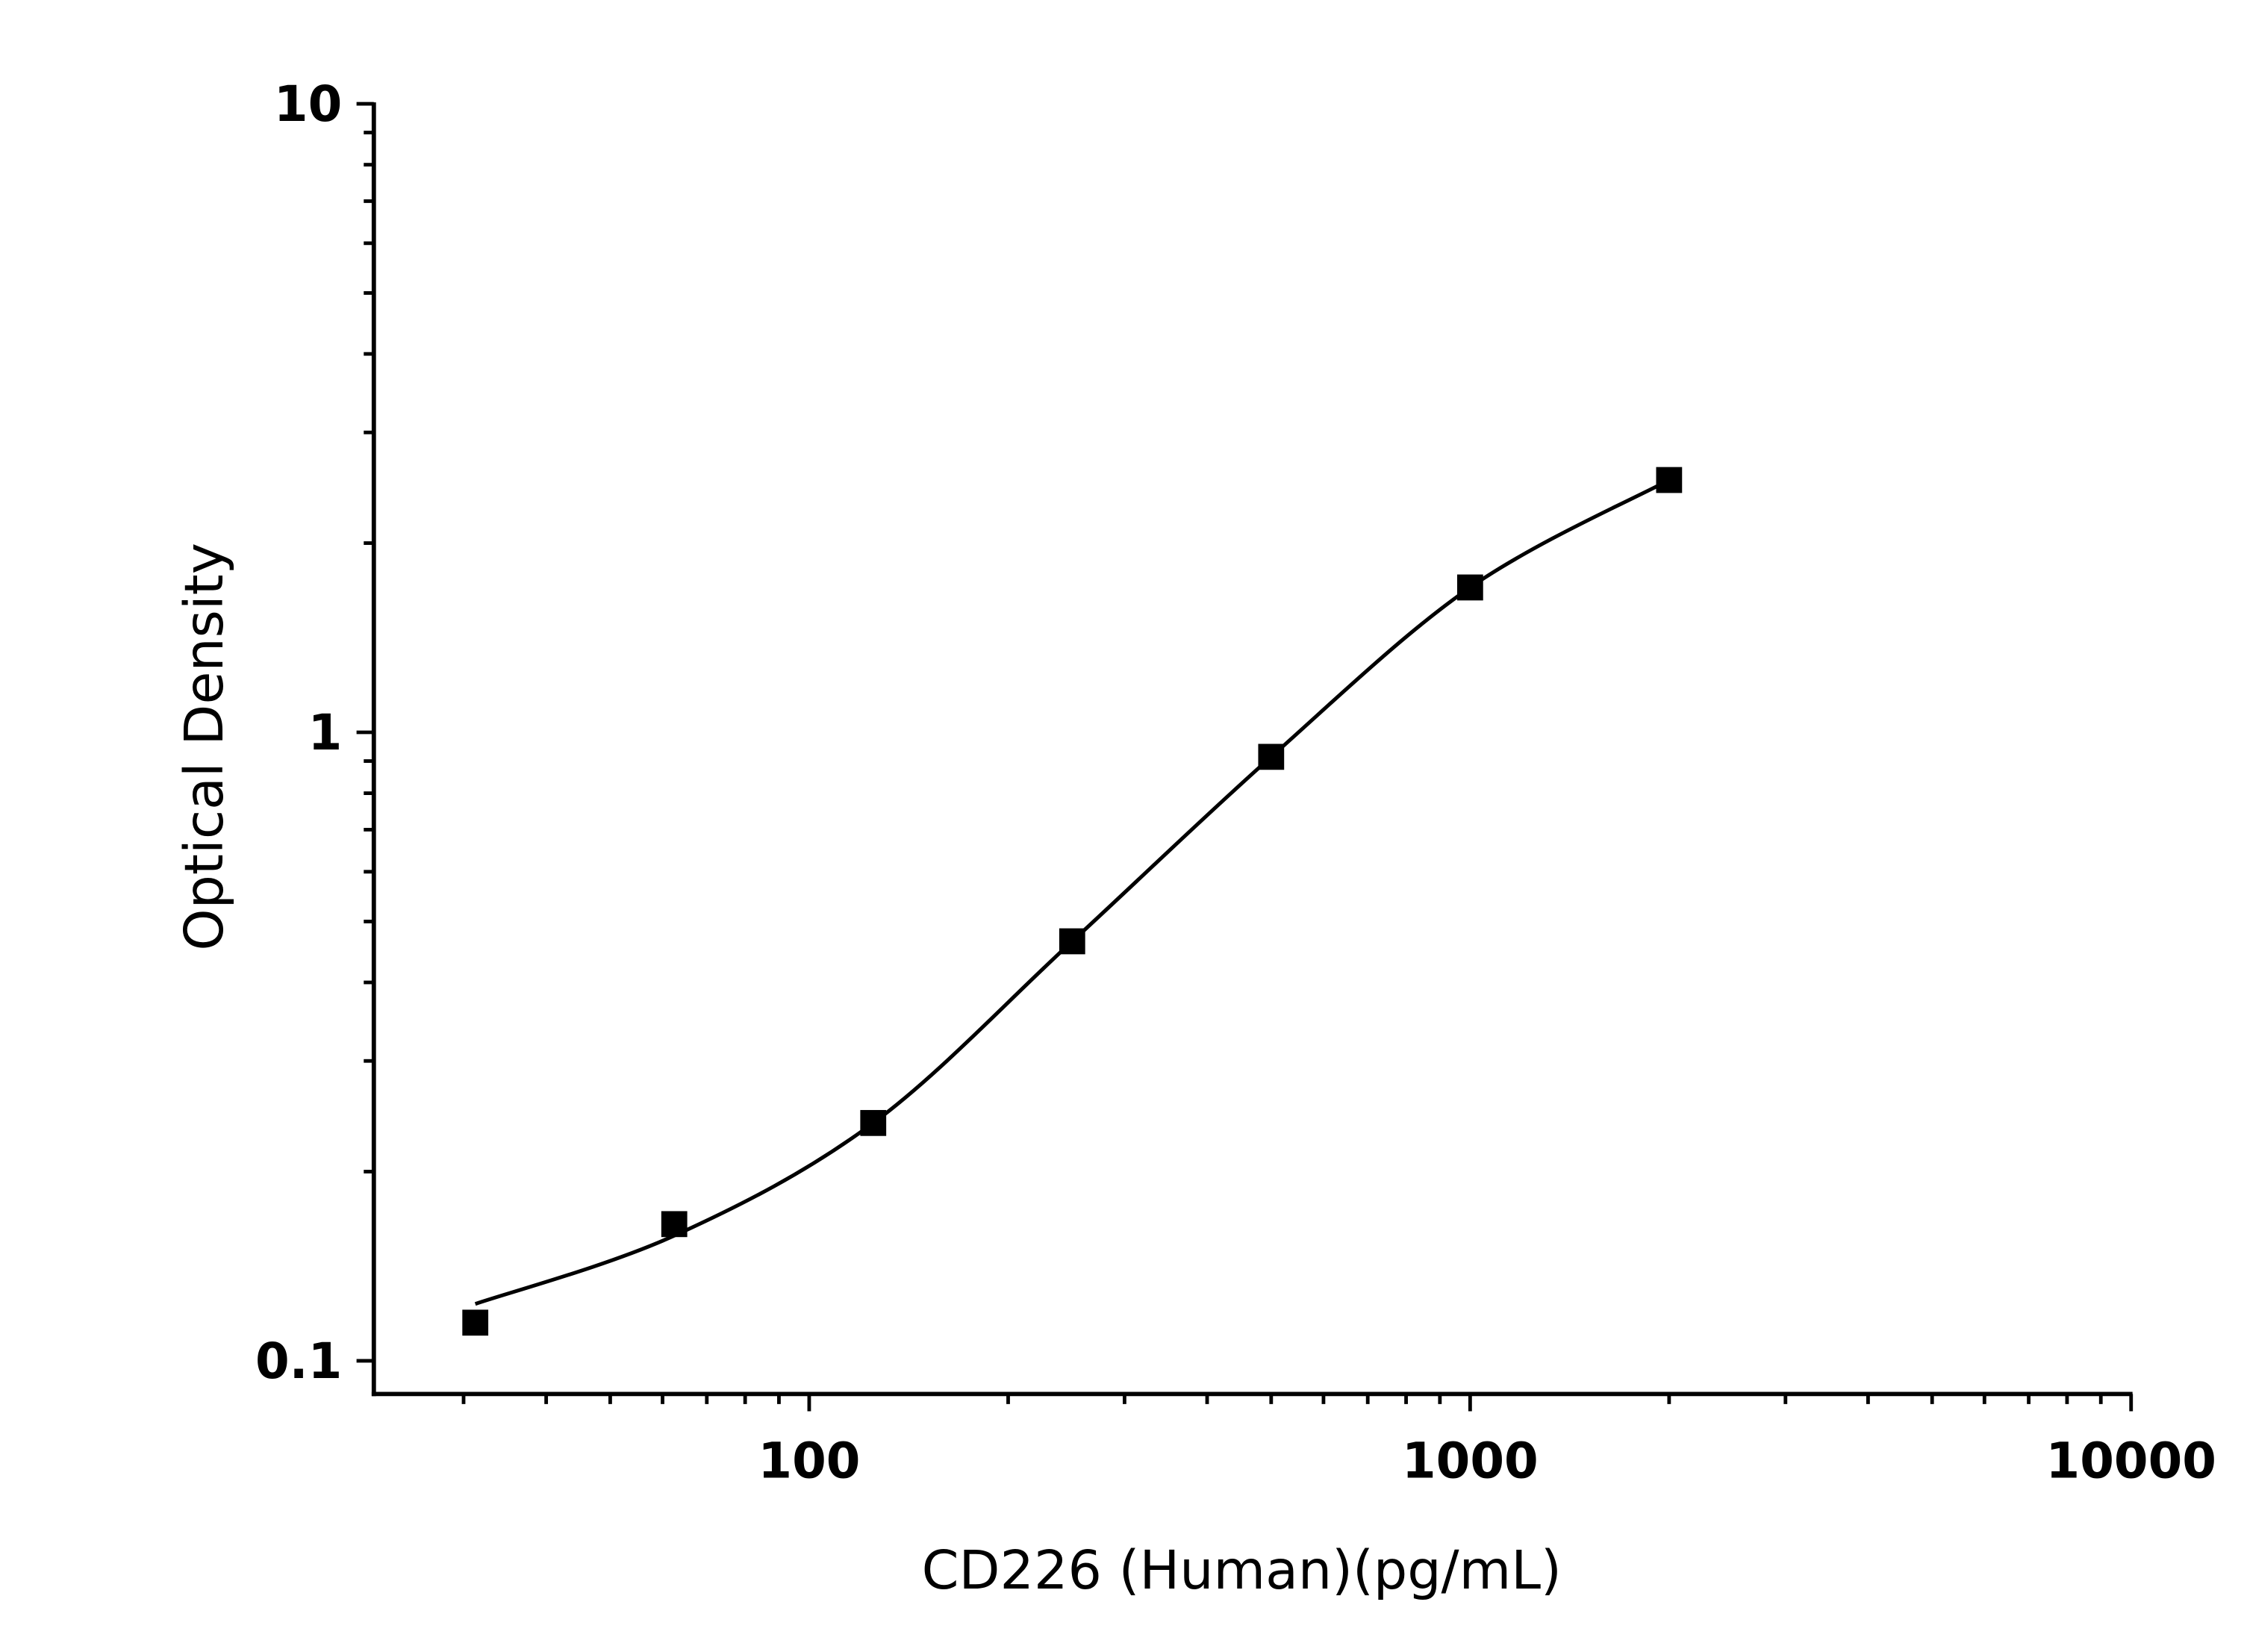 Image resolution: width=2244 pixels, height=1652 pixels. Describe the element at coordinates (809, 1461) in the screenshot. I see `x-tick-label: 100` at that location.